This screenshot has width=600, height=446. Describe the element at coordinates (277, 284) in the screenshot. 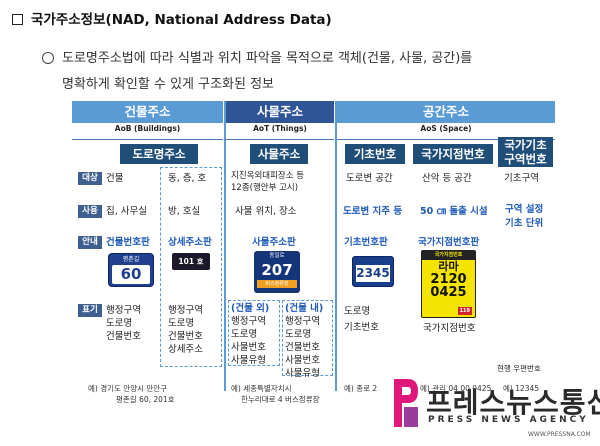

I see `plate-object-type: 버스정류장` at that location.